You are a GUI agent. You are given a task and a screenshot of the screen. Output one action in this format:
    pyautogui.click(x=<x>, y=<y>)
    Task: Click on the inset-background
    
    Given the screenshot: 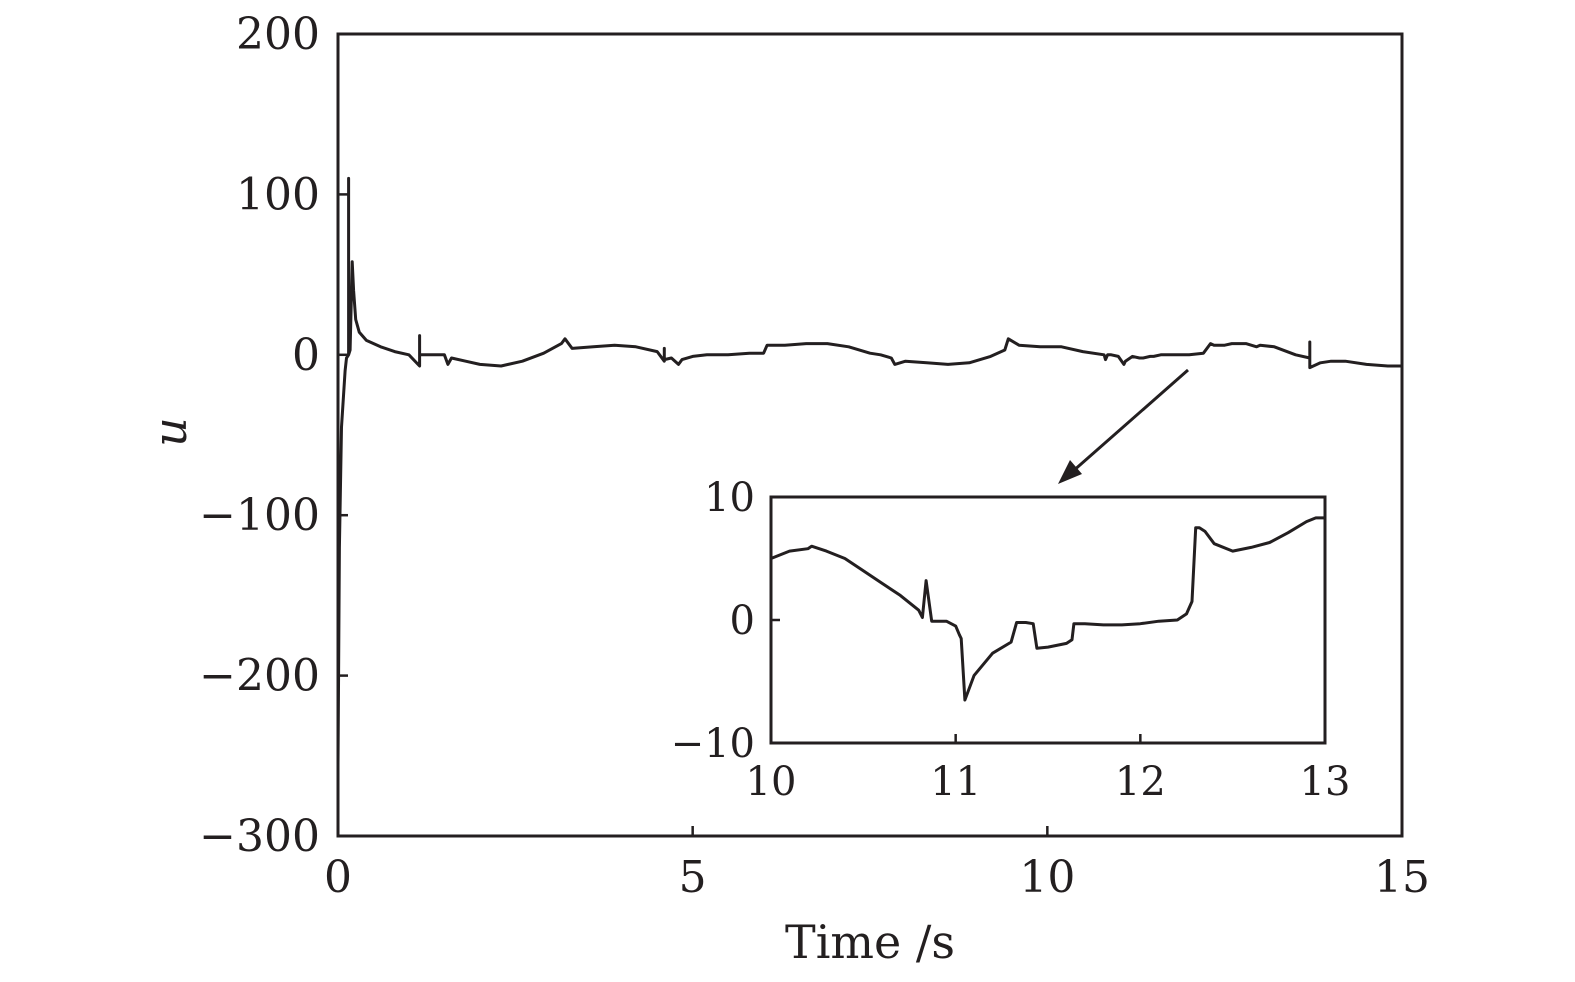 What is the action you would take?
    pyautogui.click(x=1048, y=620)
    